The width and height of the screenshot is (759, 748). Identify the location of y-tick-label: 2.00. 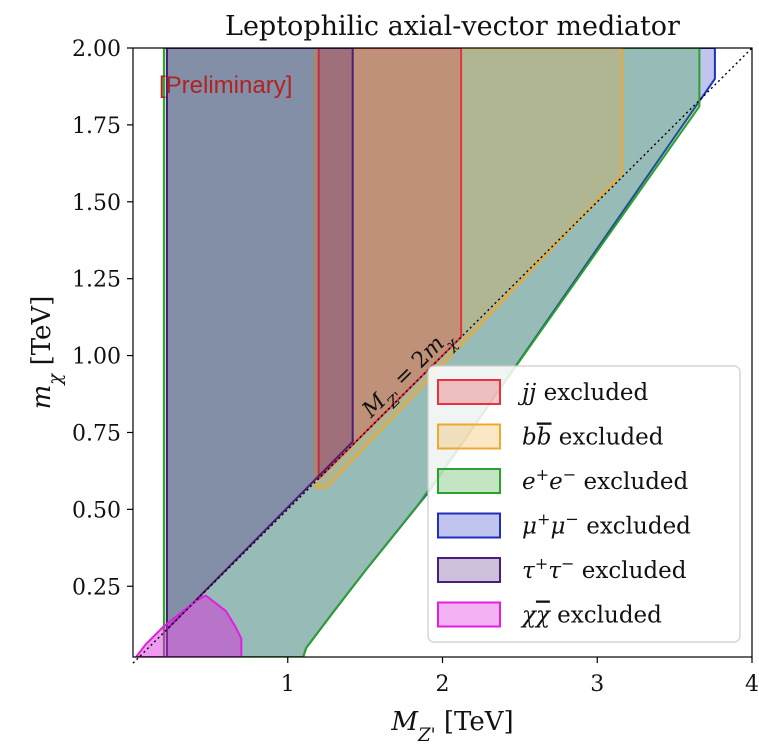
(96, 49).